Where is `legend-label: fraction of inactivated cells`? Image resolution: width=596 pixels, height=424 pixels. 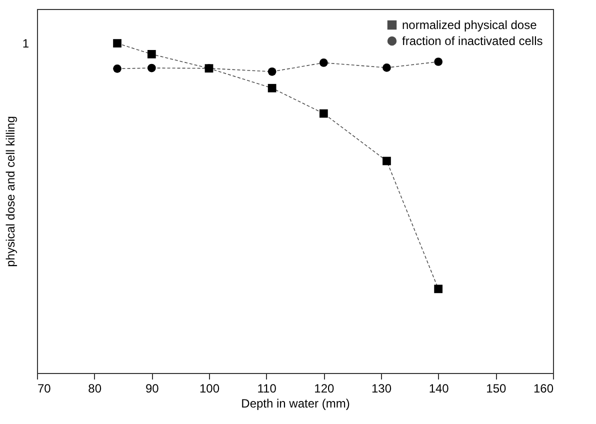 legend-label: fraction of inactivated cells is located at coordinates (472, 41).